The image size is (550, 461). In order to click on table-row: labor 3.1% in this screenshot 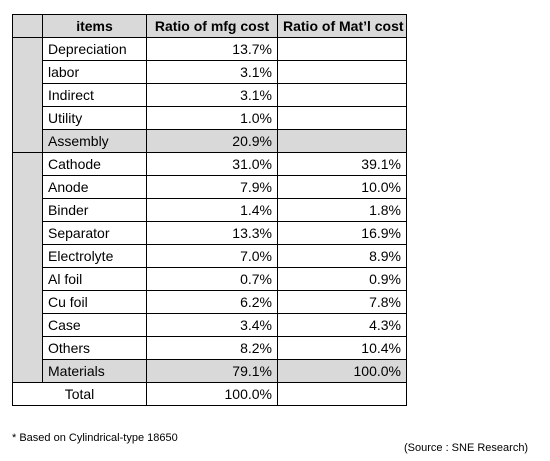, I will do `click(210, 72)`.